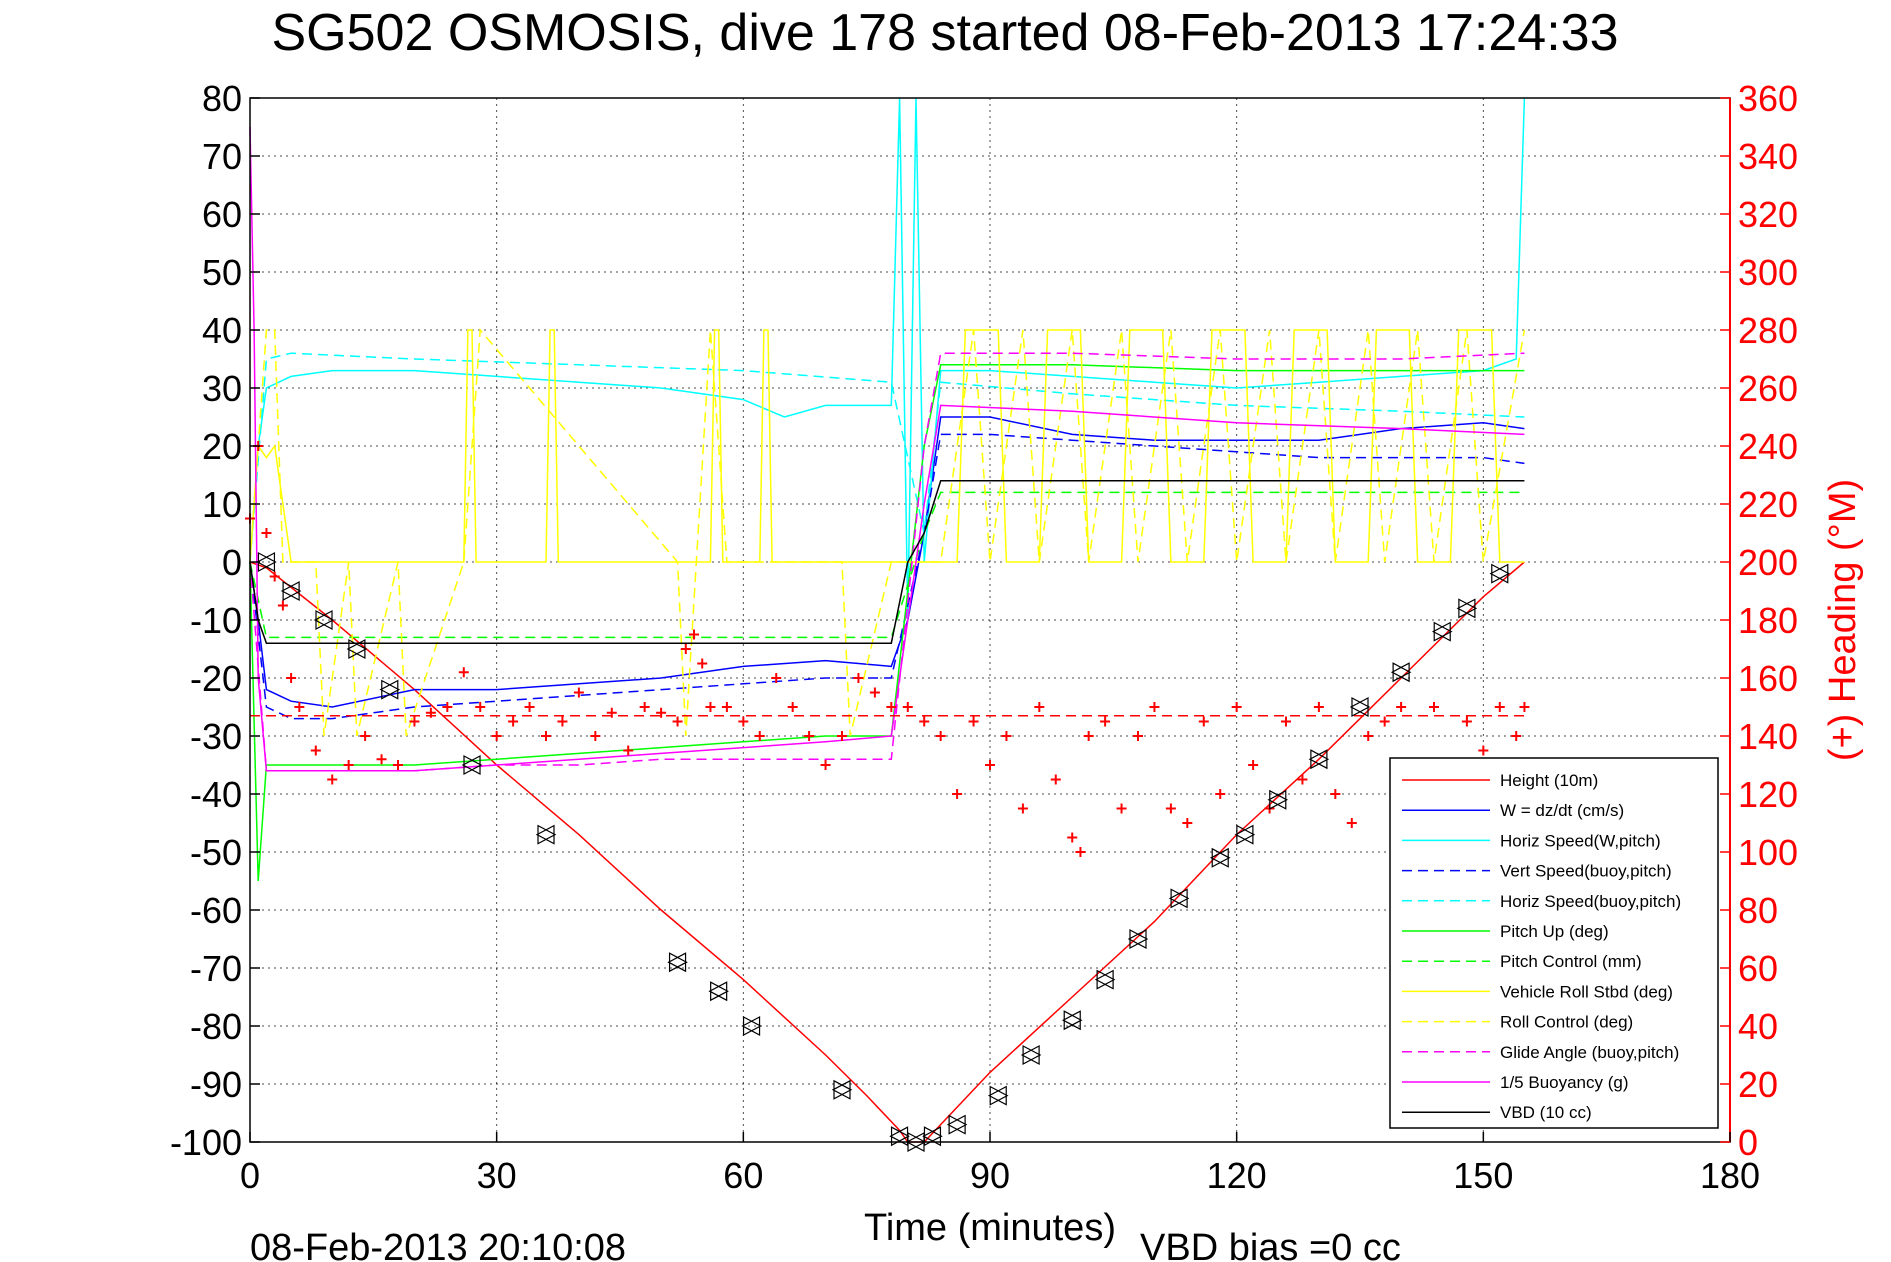  Describe the element at coordinates (206, 1142) in the screenshot. I see `y-left-tick-label: -100` at that location.